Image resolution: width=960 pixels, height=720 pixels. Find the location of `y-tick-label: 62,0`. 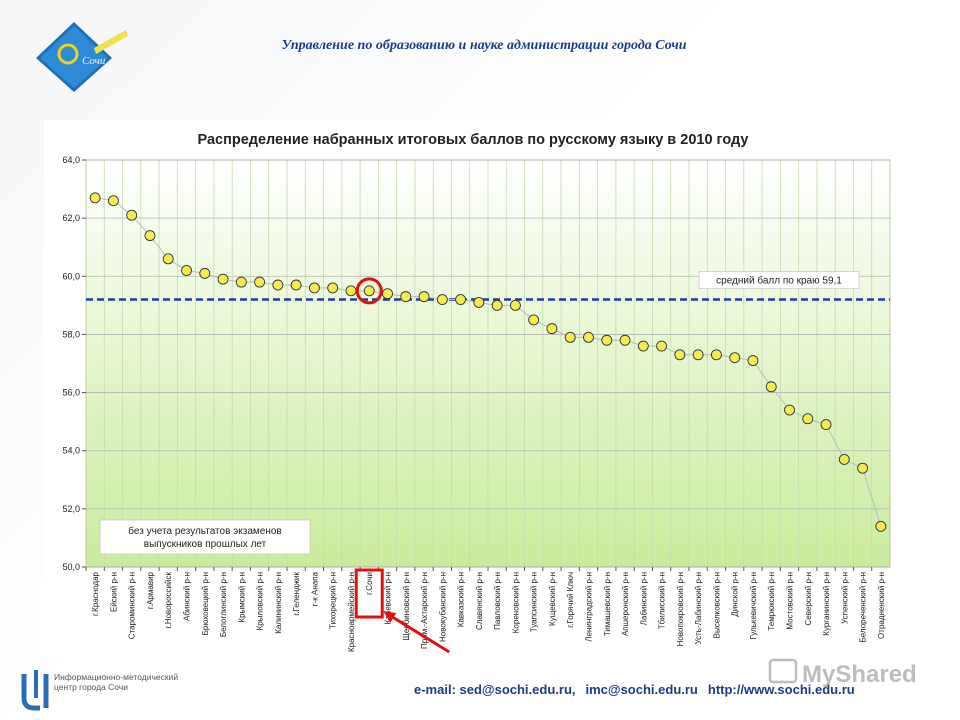

y-tick-label: 62,0 is located at coordinates (71, 218).